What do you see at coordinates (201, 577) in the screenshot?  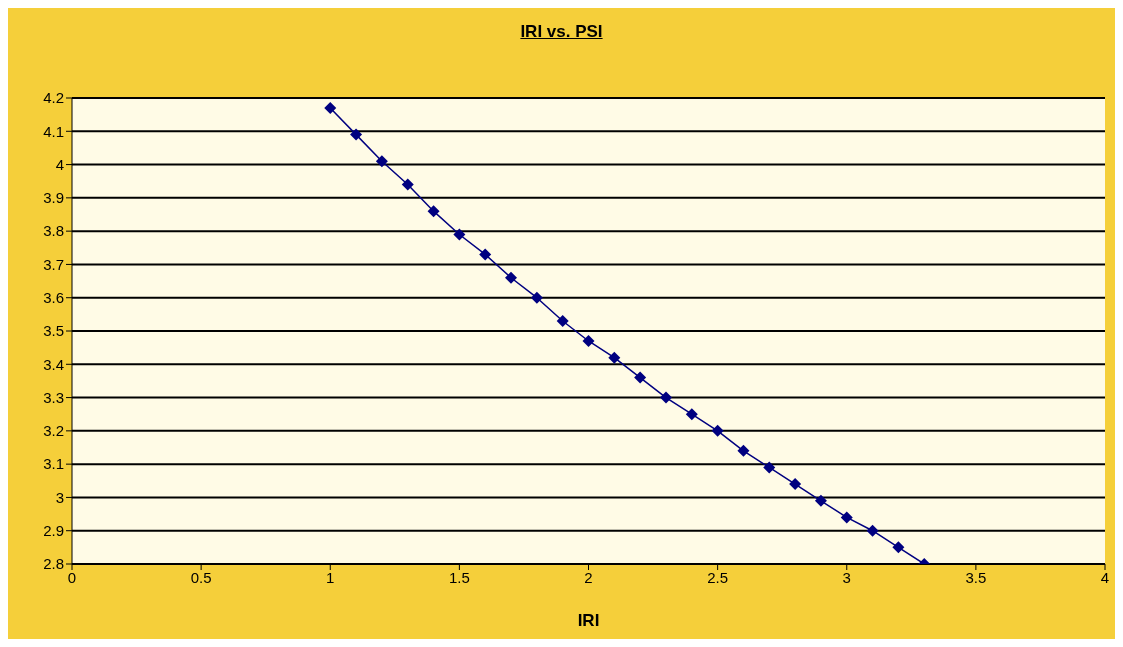 I see `x-tick-label: 0.5` at bounding box center [201, 577].